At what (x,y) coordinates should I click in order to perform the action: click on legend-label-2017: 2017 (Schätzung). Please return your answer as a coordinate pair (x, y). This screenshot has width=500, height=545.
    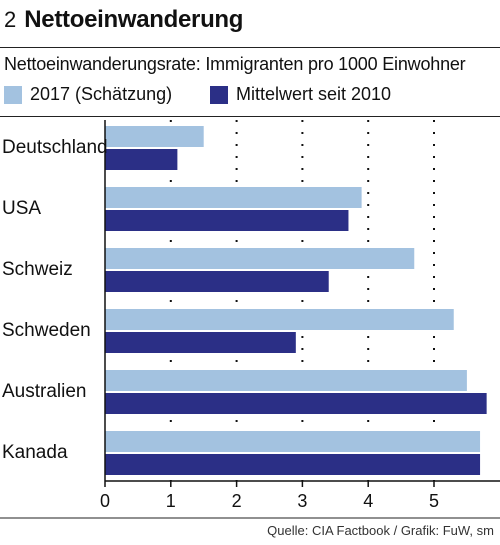
    Looking at the image, I should click on (101, 94).